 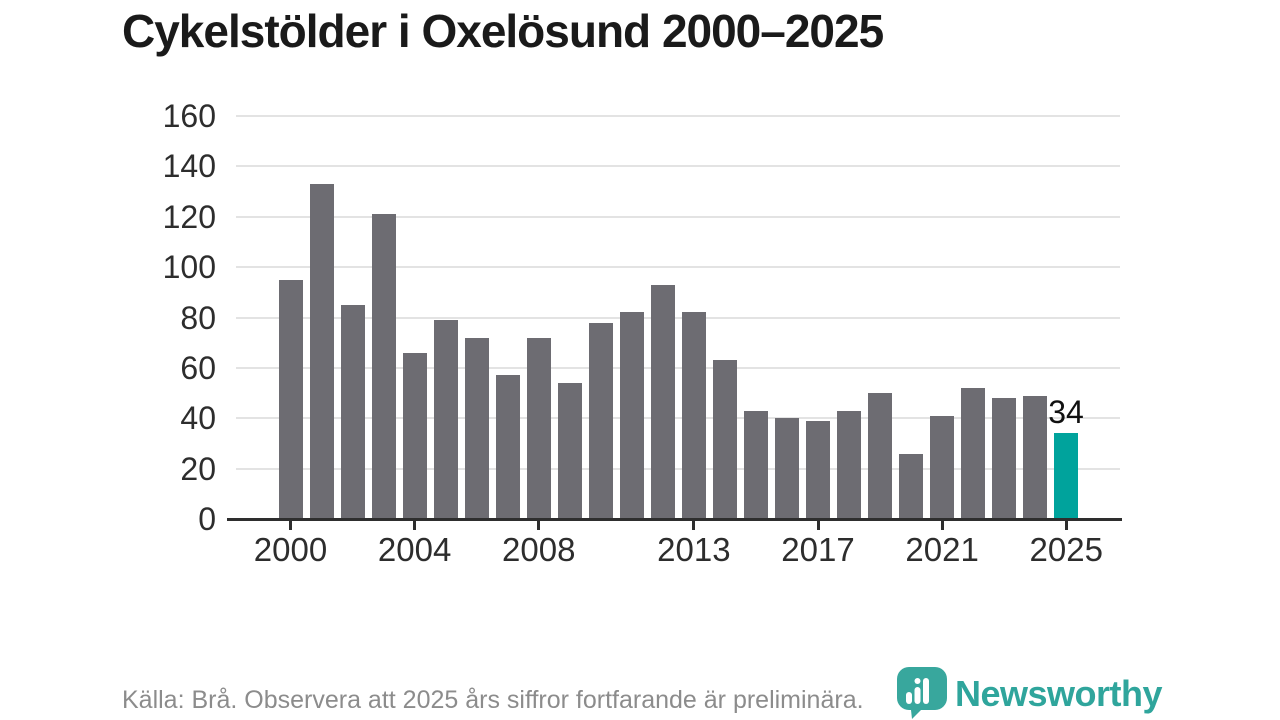 I want to click on x-tick-2017, so click(x=818, y=525).